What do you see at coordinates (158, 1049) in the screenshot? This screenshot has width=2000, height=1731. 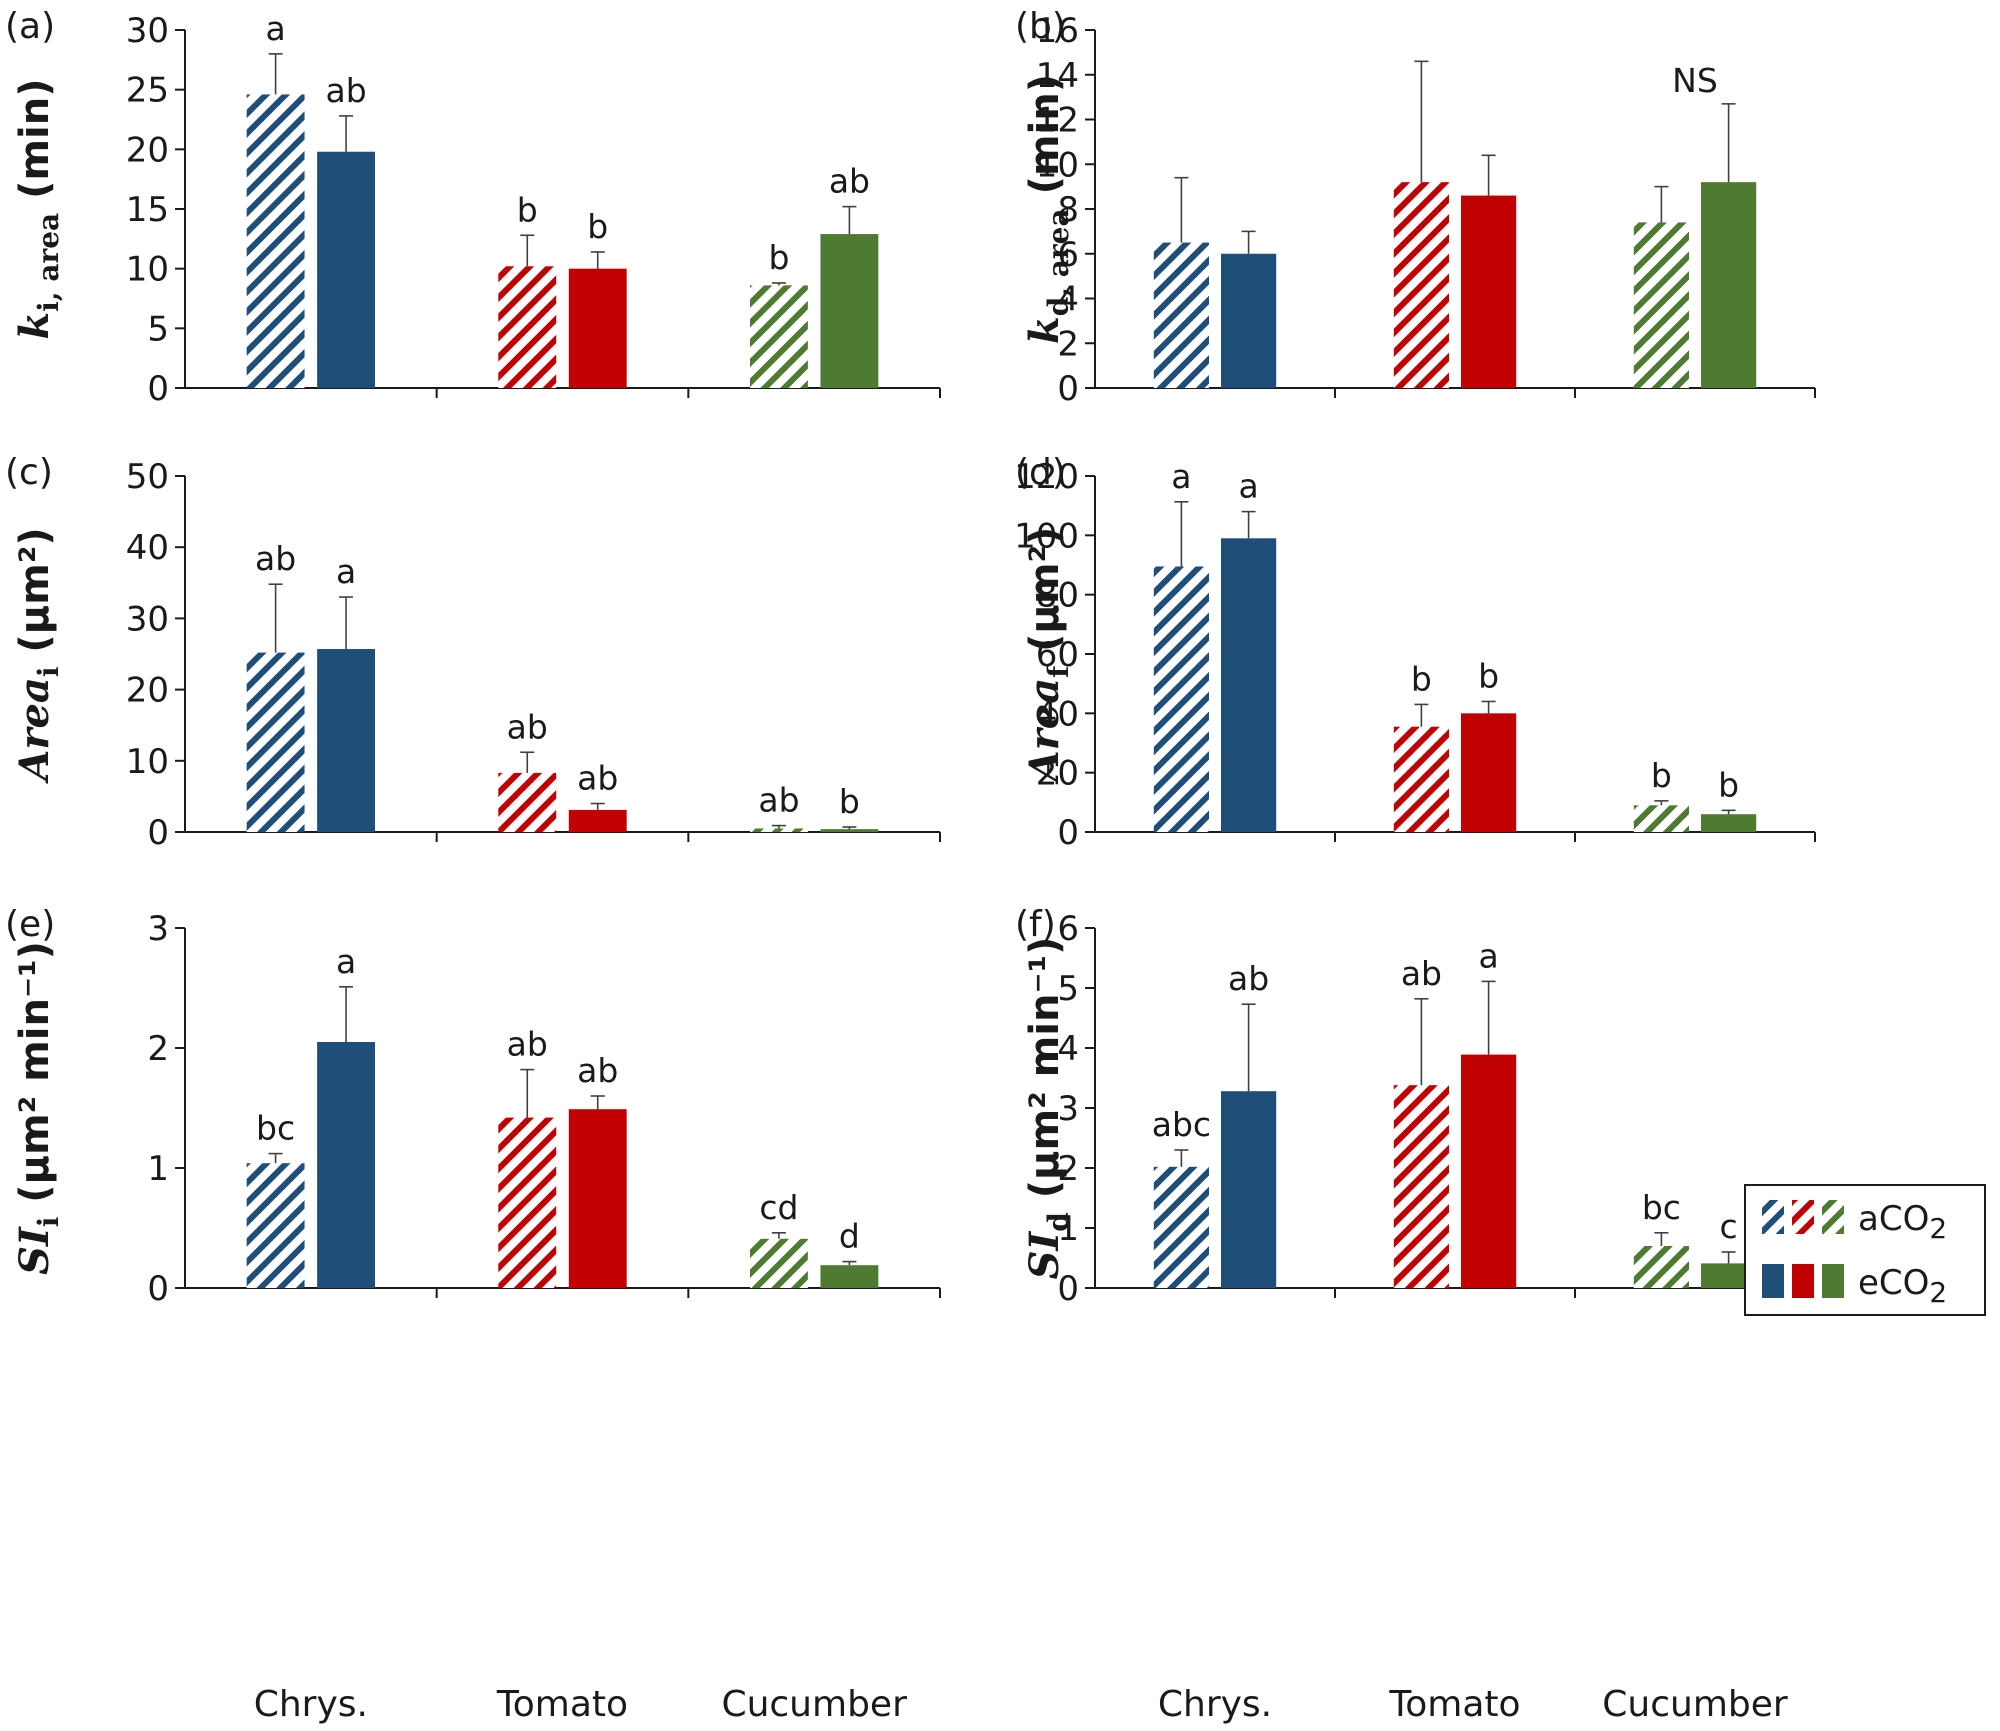 I see `y-tick-label: 2` at bounding box center [158, 1049].